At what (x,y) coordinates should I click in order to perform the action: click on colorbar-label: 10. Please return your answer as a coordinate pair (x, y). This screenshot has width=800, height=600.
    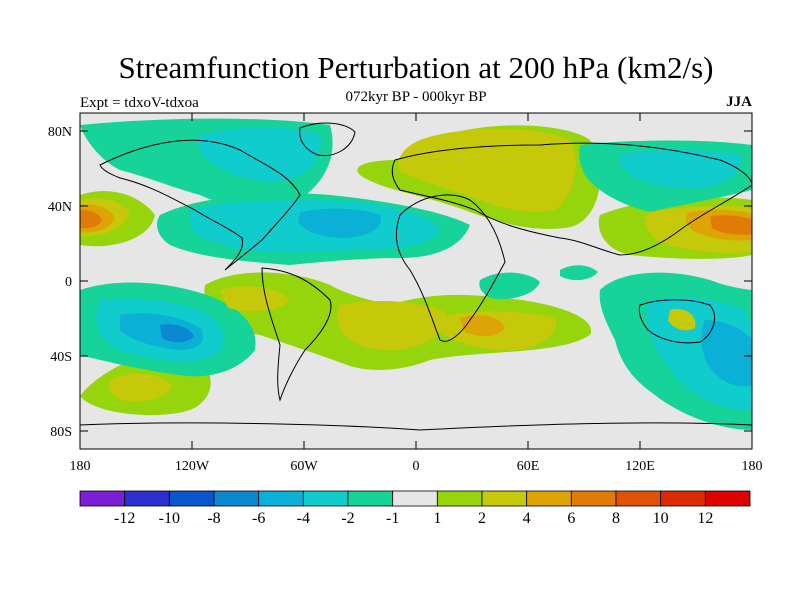
    Looking at the image, I should click on (661, 518).